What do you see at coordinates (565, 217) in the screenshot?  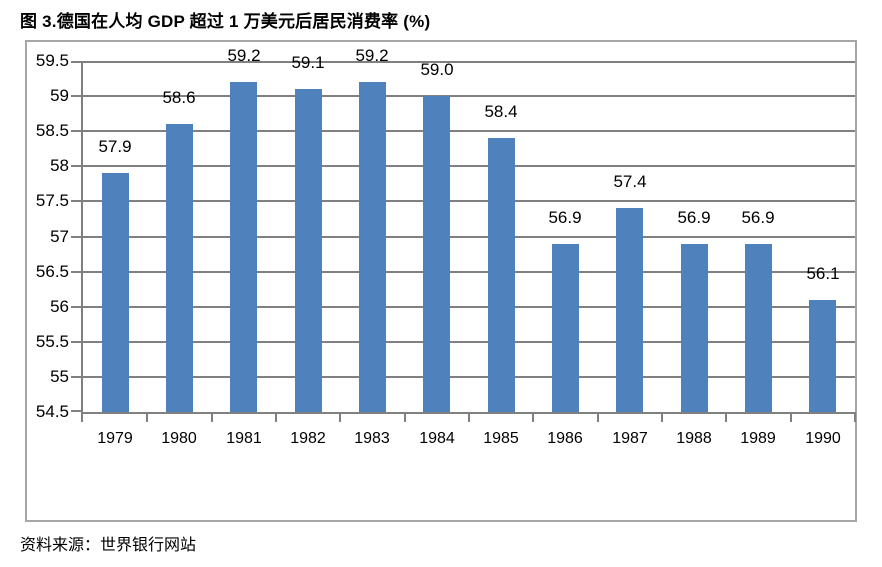 I see `data-label-1986: 56.9` at bounding box center [565, 217].